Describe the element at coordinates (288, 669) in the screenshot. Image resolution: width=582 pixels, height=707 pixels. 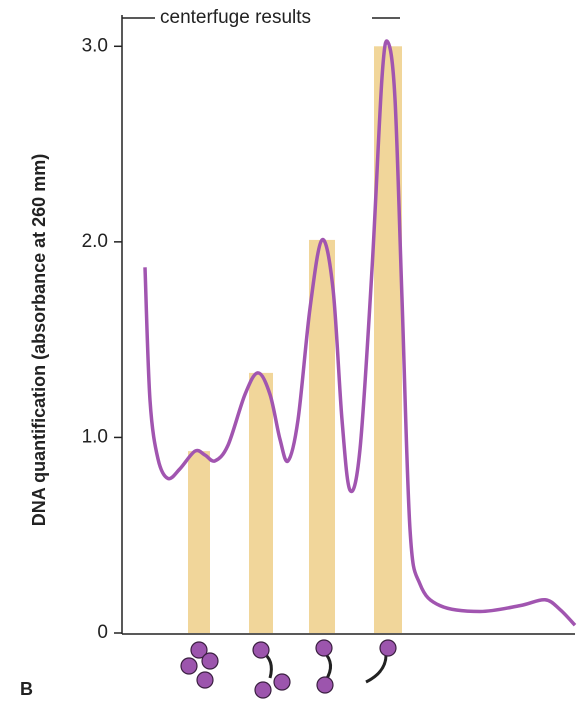
I see `molecule-icons` at that location.